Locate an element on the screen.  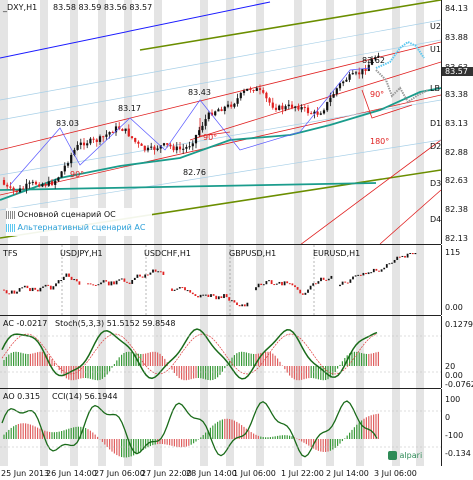
price-annotation: 83.62 is located at coordinates (373, 60).